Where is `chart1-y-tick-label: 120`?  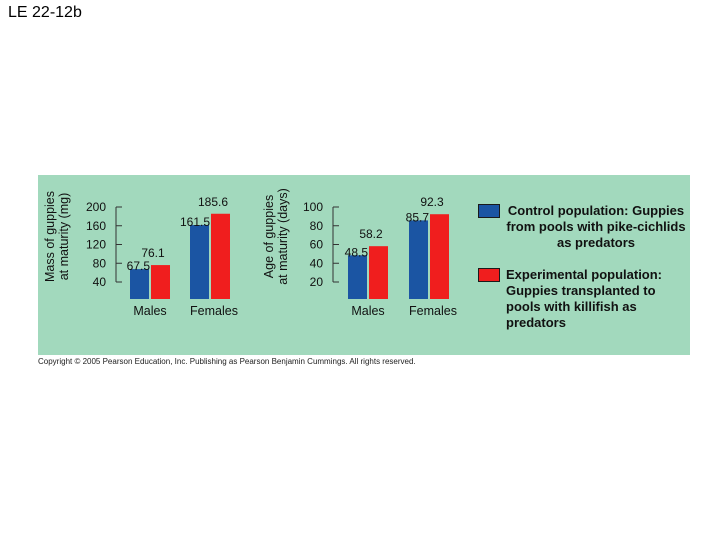 chart1-y-tick-label: 120 is located at coordinates (96, 245).